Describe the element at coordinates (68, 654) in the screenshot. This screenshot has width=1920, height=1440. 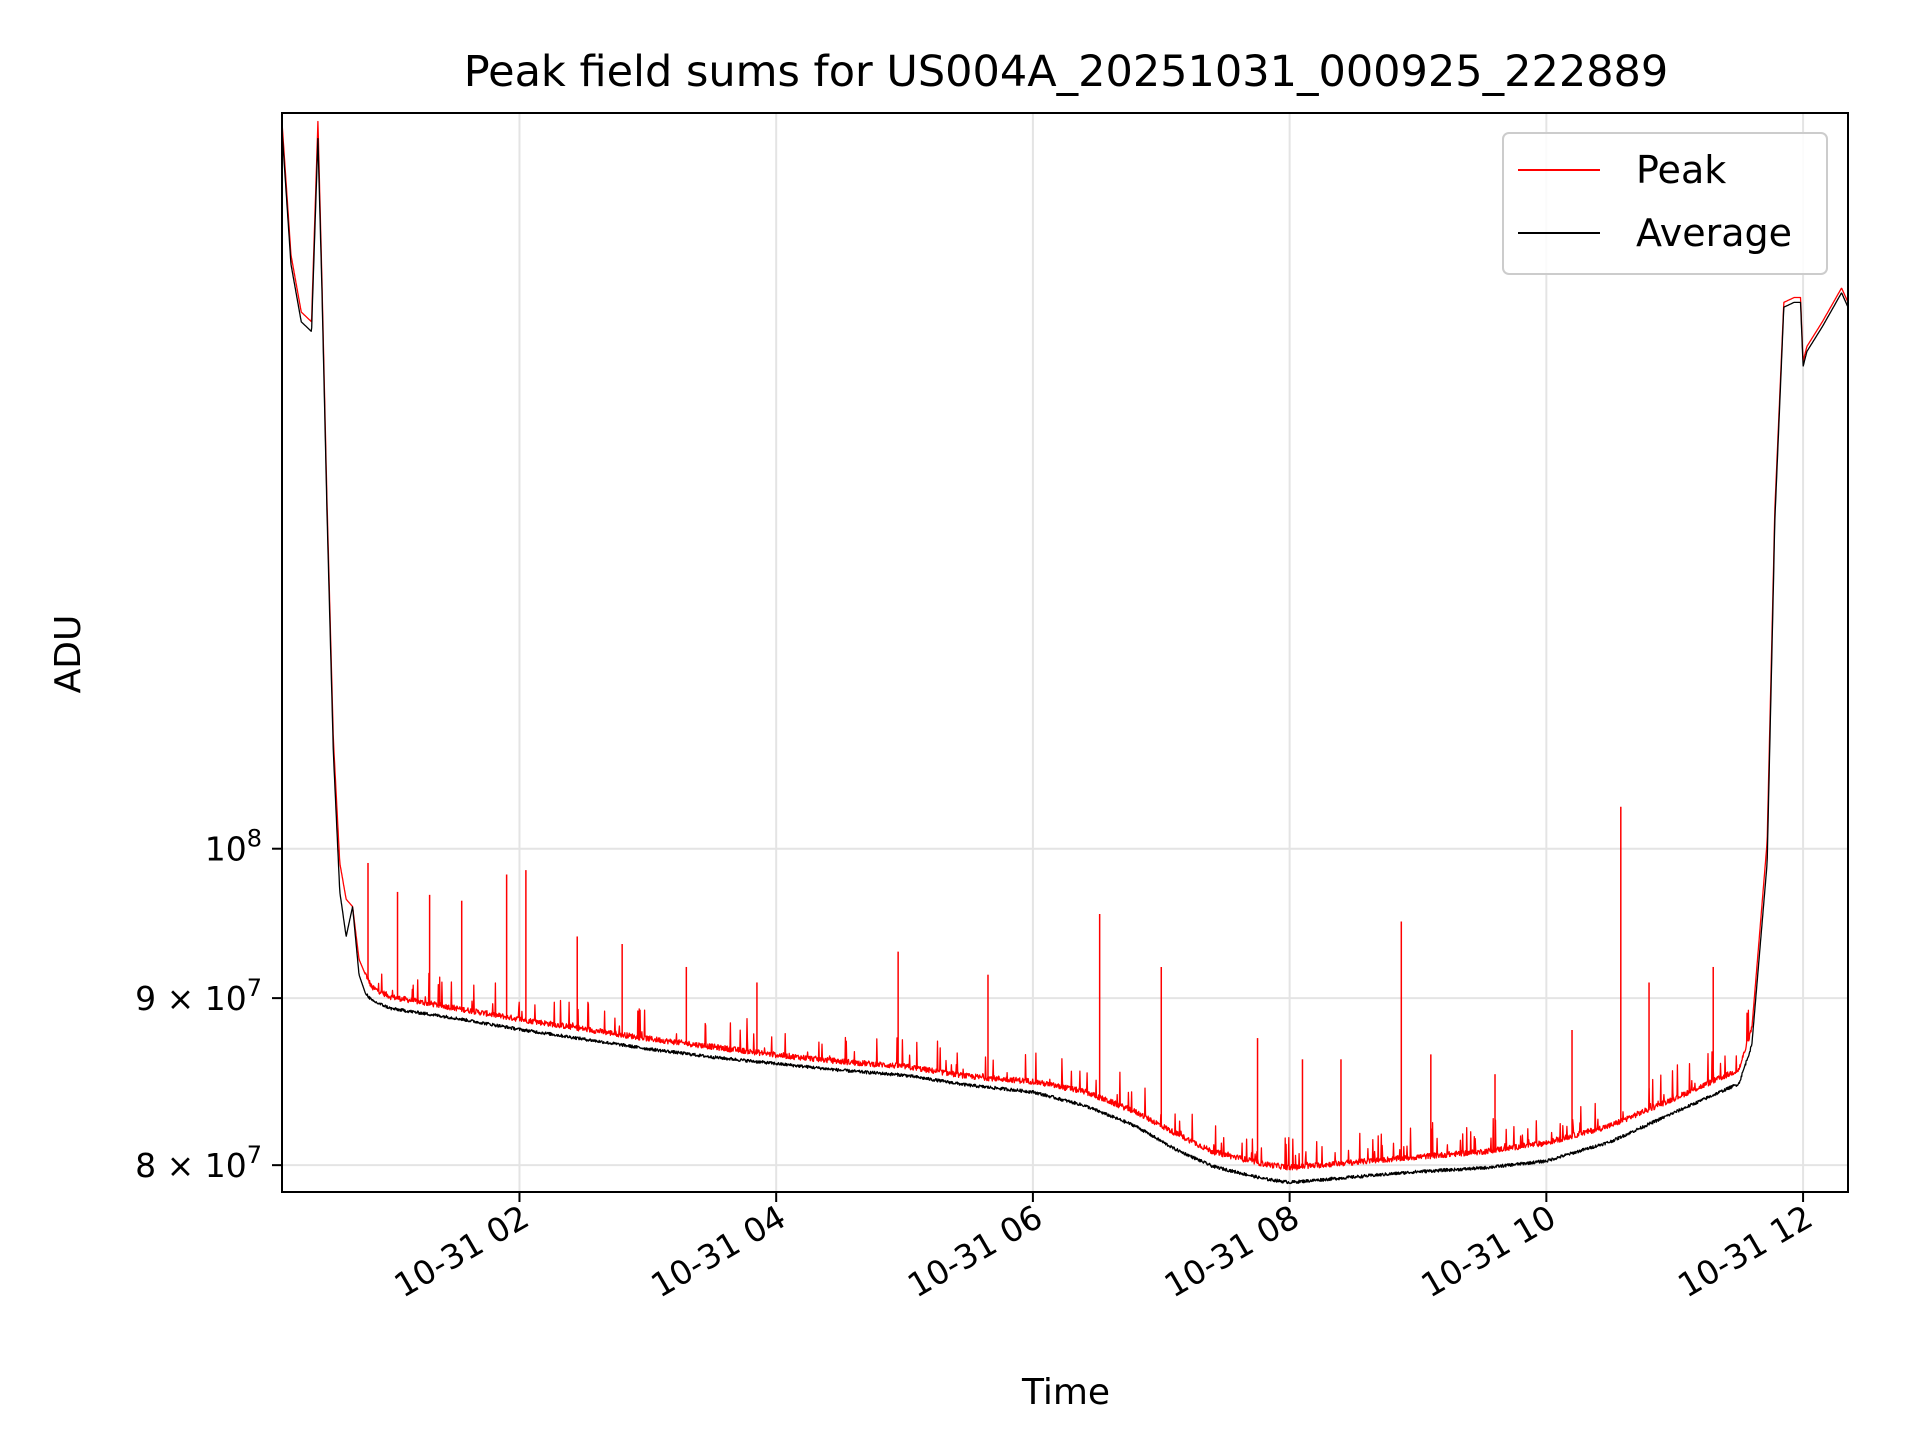
I see `y-axis-label: ADU` at that location.